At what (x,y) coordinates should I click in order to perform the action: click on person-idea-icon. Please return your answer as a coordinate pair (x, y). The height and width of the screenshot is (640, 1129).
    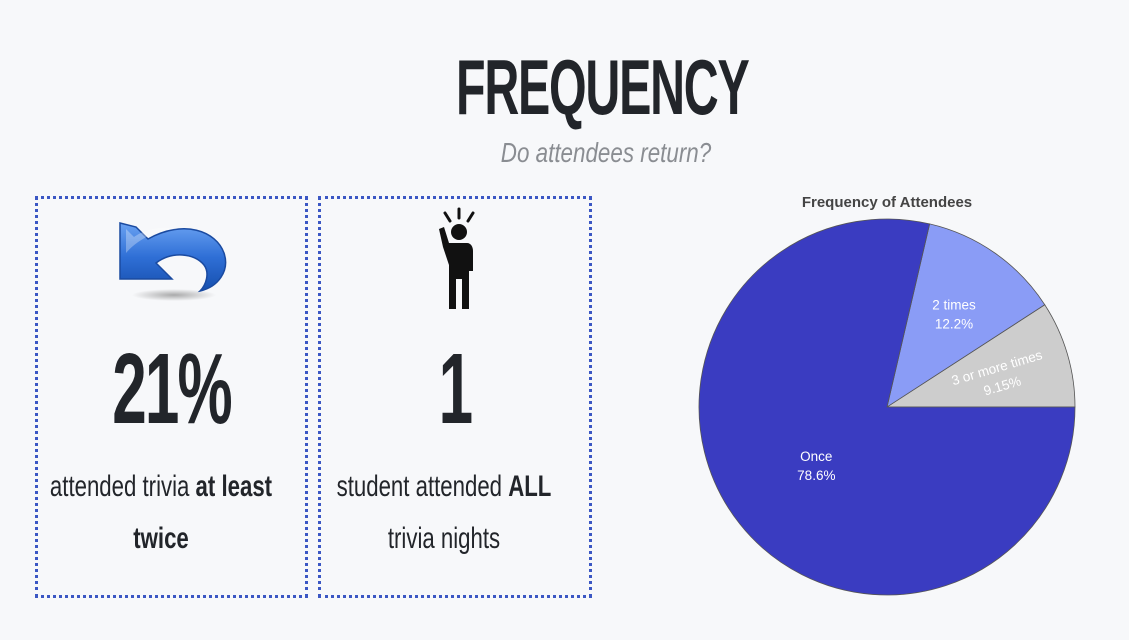
    Looking at the image, I should click on (455, 257).